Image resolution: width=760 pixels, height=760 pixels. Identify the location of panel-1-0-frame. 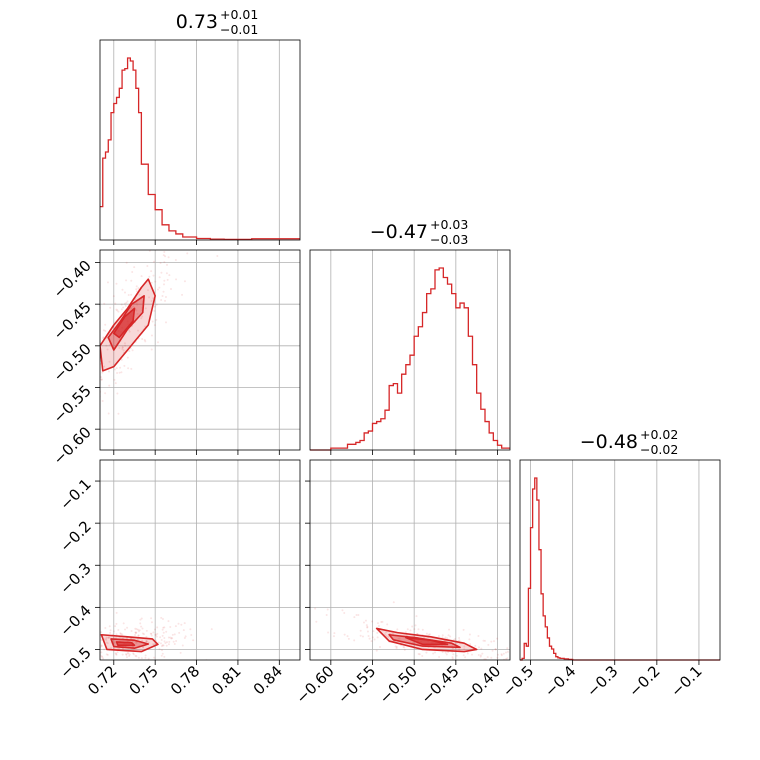
(200, 350).